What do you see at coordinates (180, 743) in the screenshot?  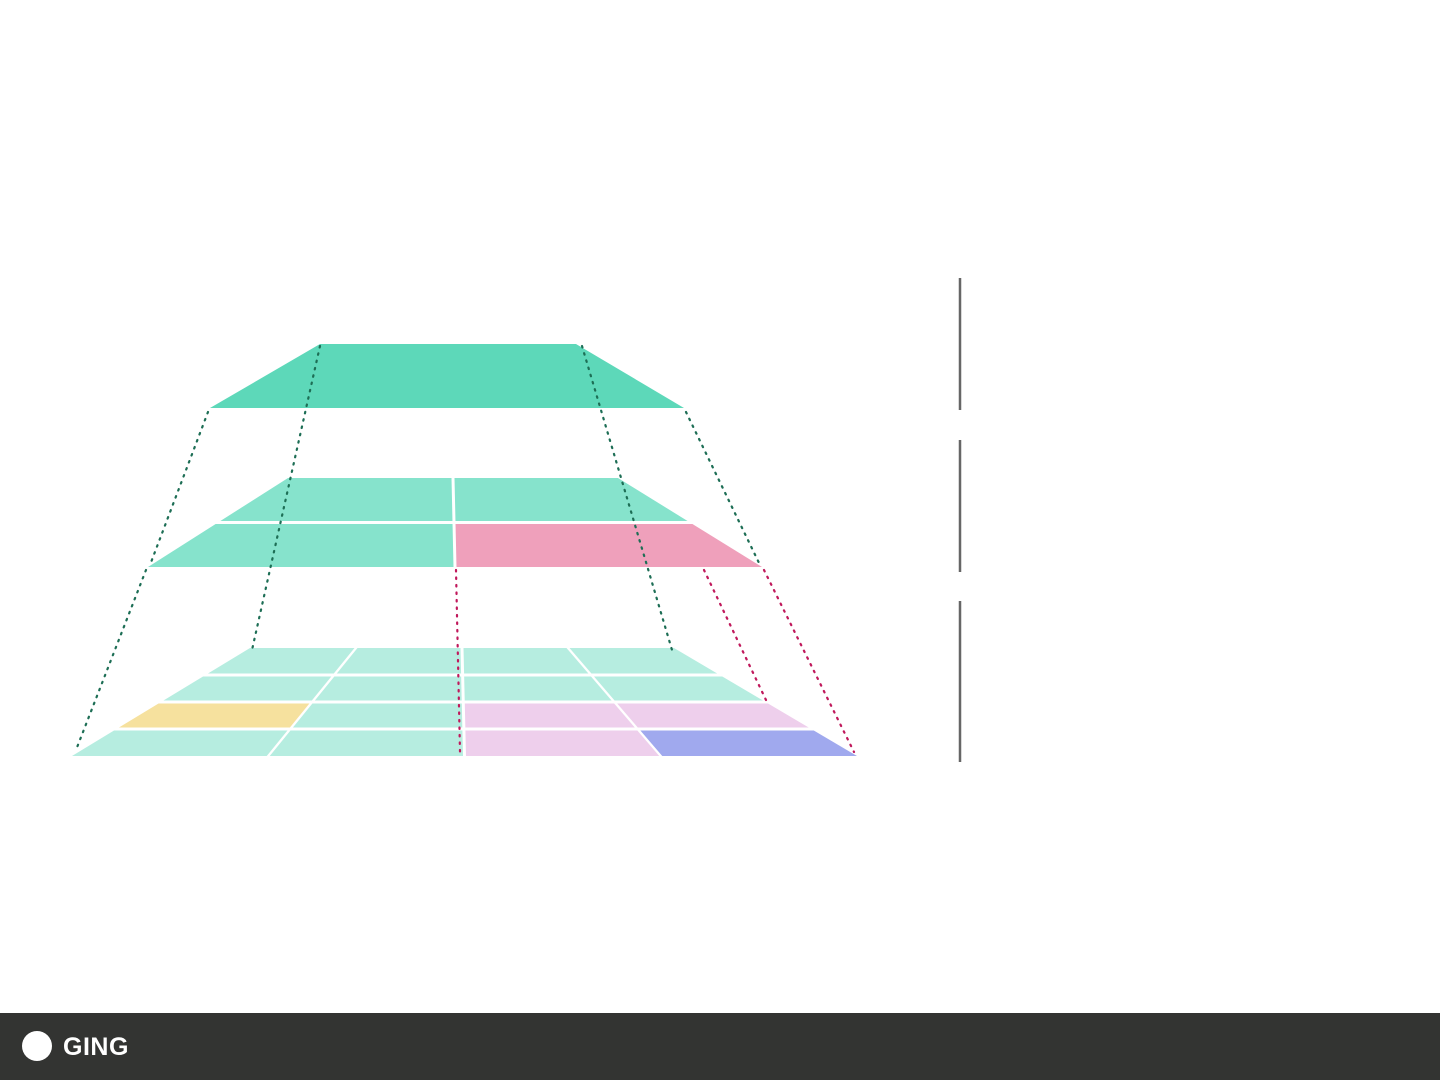 I see `bottom-cell-r4-c1` at bounding box center [180, 743].